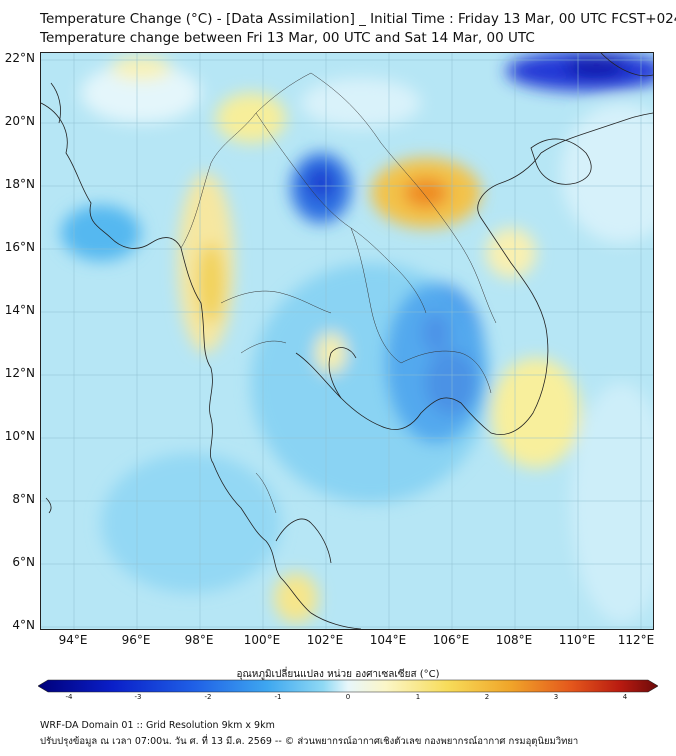 This screenshot has width=676, height=756. I want to click on lon-label-98e: 98°E, so click(199, 640).